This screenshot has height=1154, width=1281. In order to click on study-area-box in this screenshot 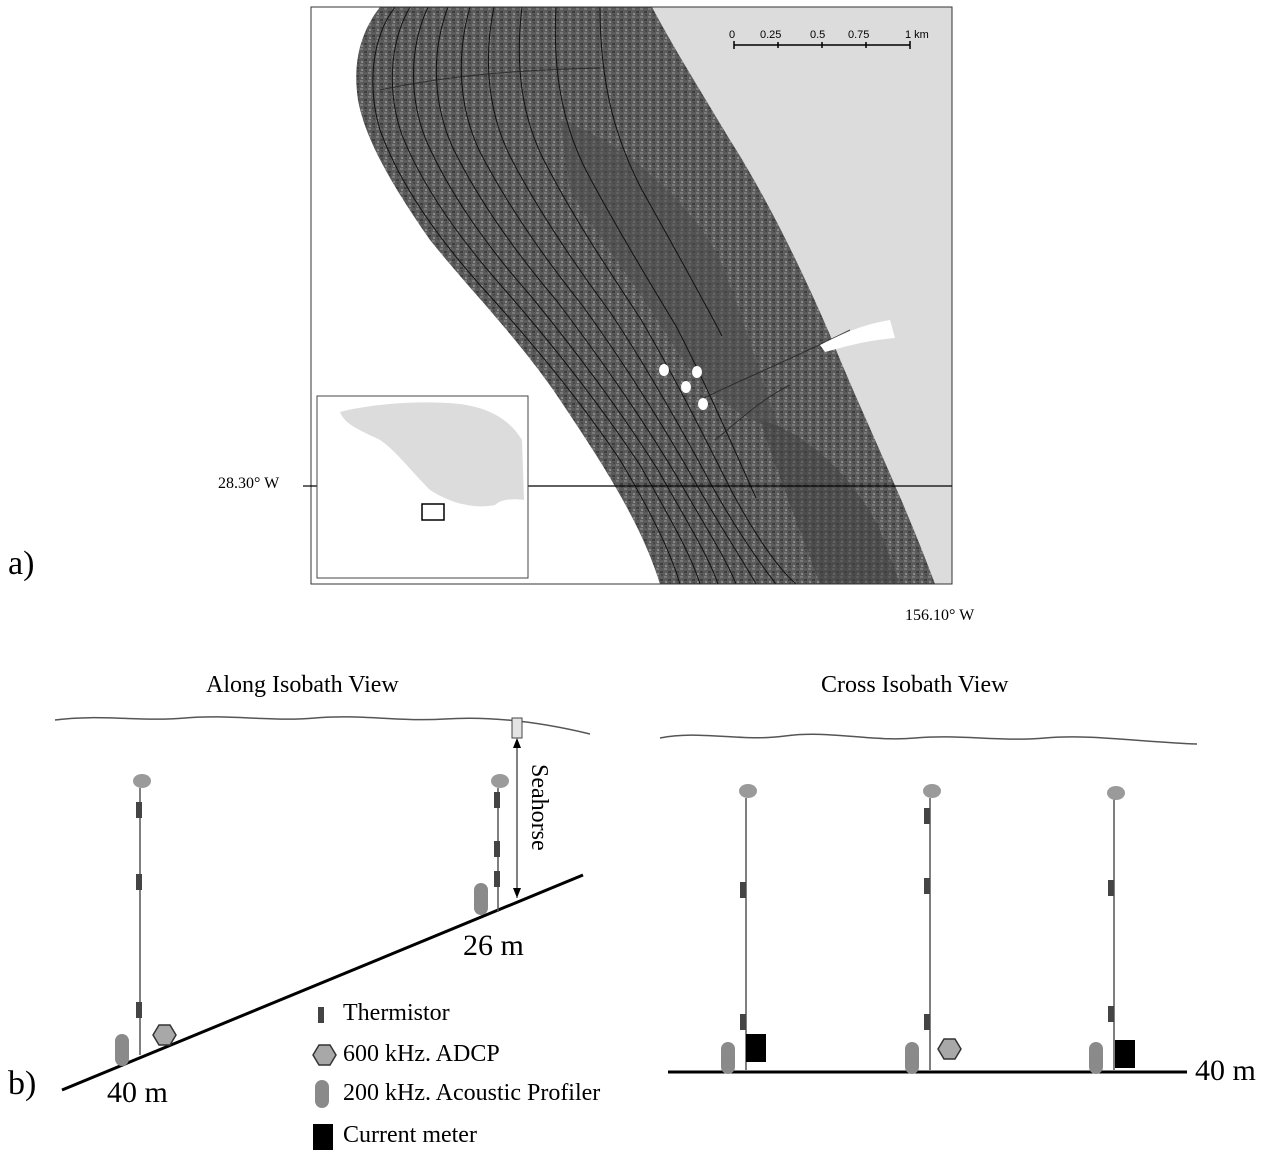, I will do `click(433, 512)`.